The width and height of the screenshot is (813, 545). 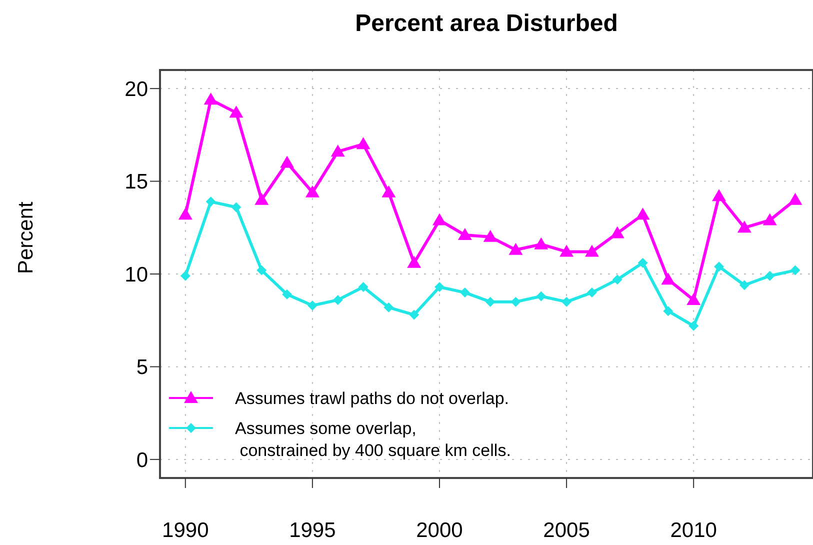 I want to click on x-tick-label: 1995, so click(x=312, y=530).